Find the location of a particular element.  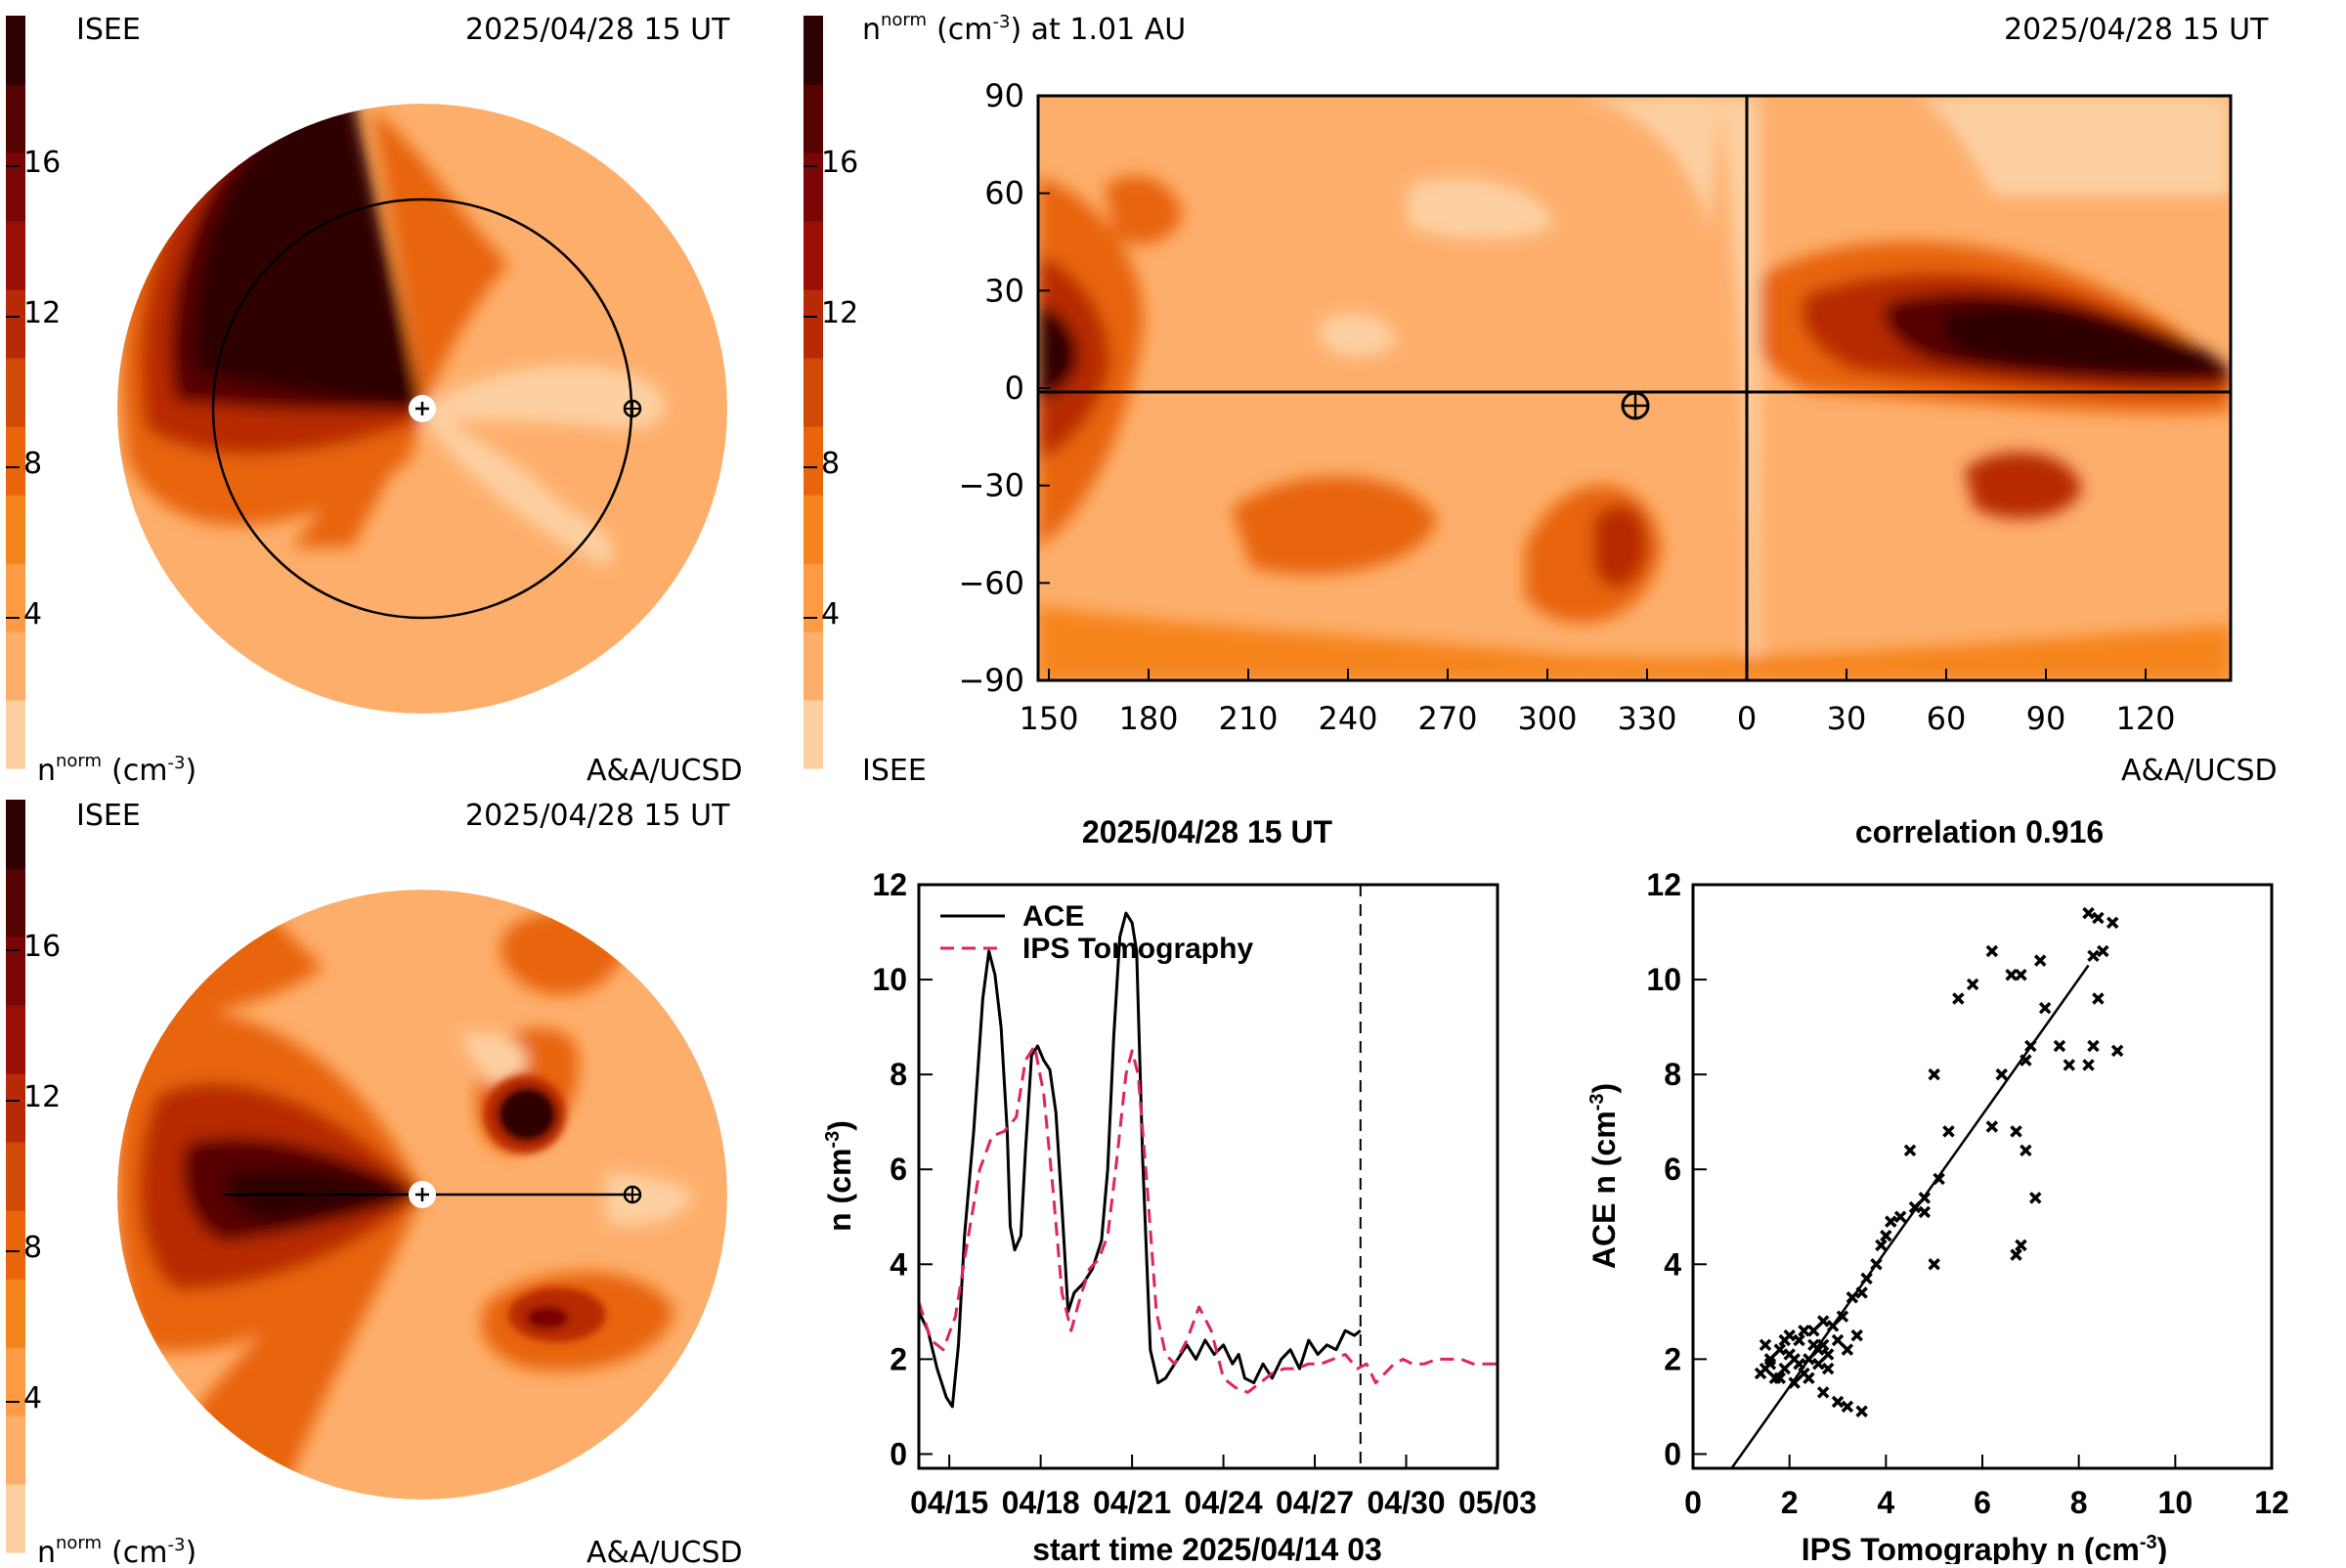

map-title-rest: (cm is located at coordinates (964, 30).